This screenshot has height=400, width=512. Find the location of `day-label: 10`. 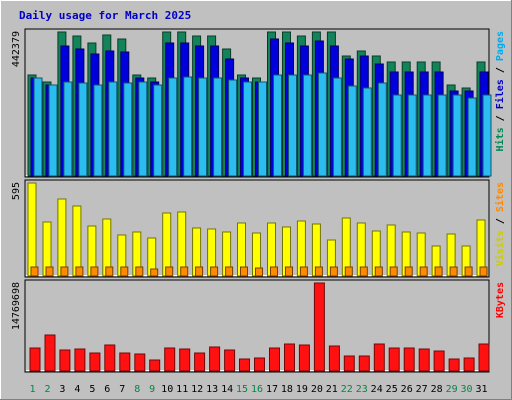

day-label: 10 is located at coordinates (167, 389).